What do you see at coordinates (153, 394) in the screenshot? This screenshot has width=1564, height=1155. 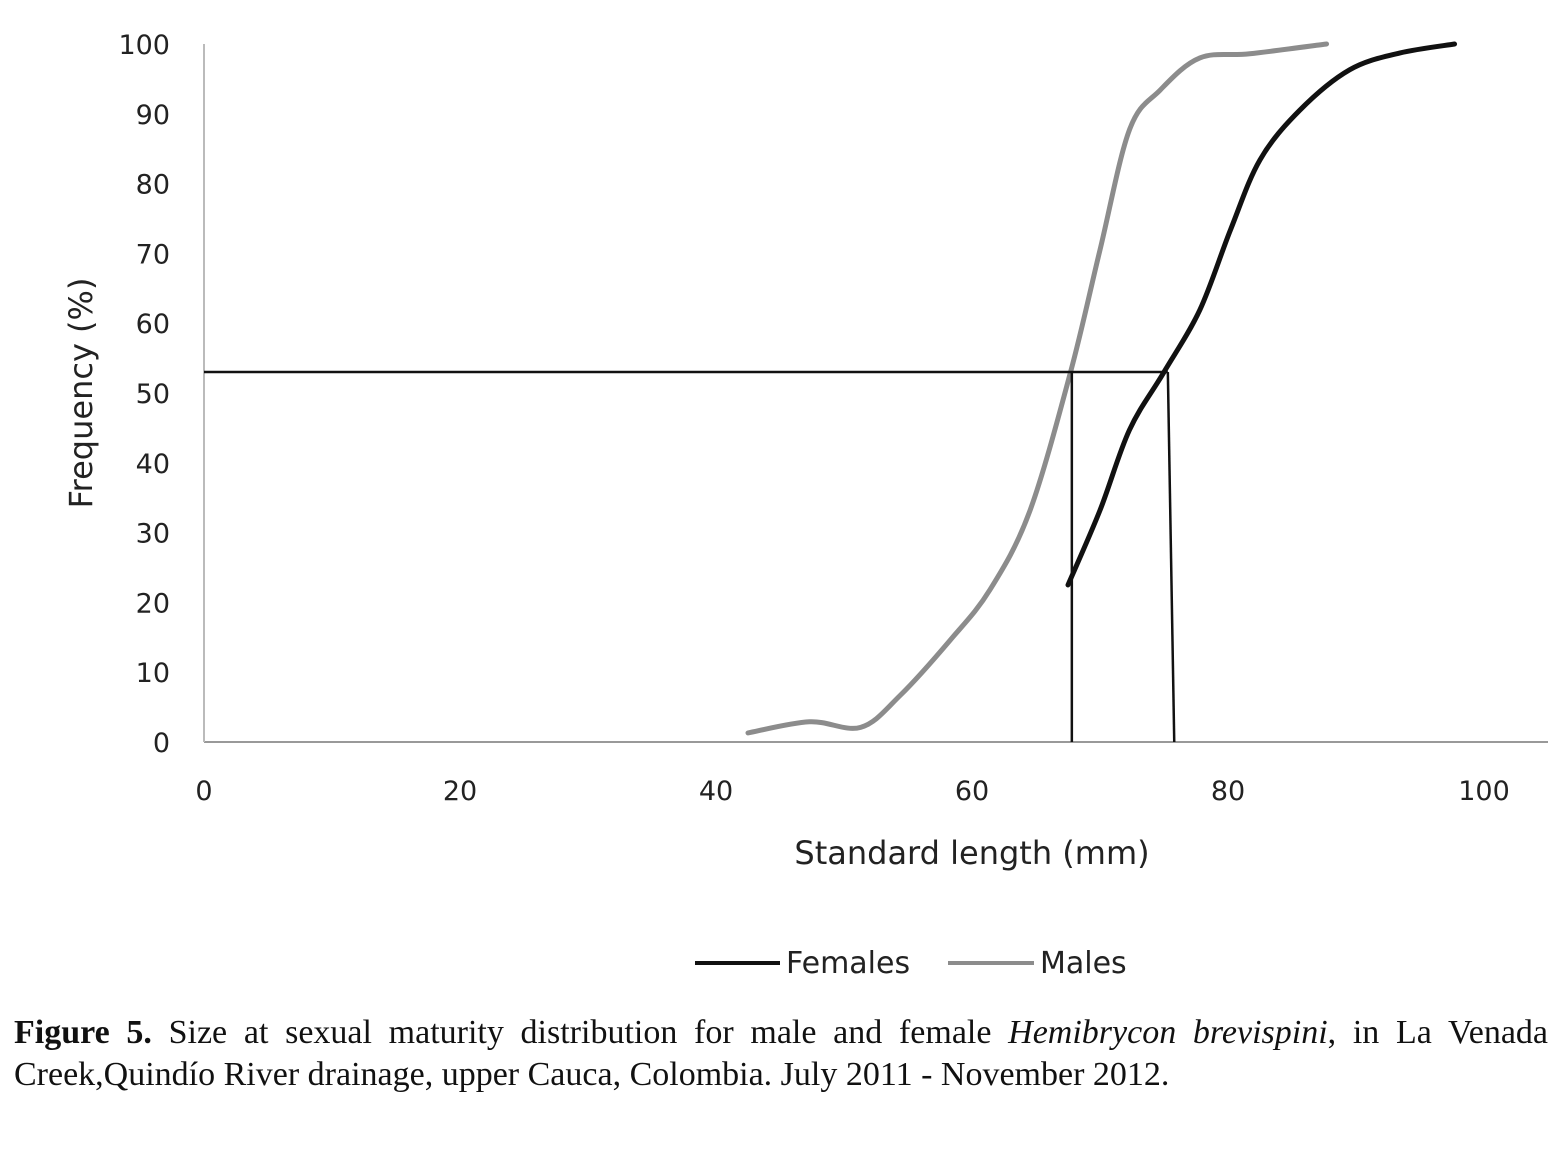 I see `y-tick-label: 50` at bounding box center [153, 394].